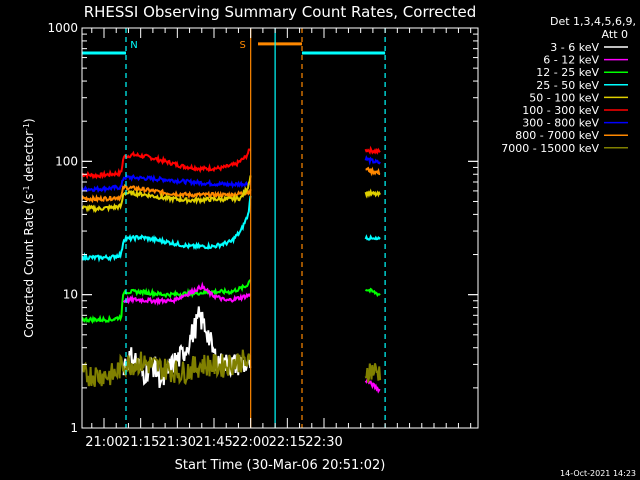 Image resolution: width=640 pixels, height=480 pixels. Describe the element at coordinates (560, 110) in the screenshot. I see `legend-label-5: 100 - 300 keV` at that location.